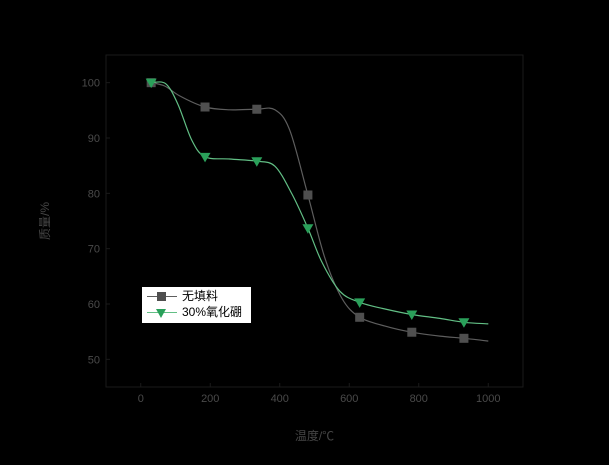  Describe the element at coordinates (314, 435) in the screenshot. I see `x-axis-title: 温度/℃` at that location.